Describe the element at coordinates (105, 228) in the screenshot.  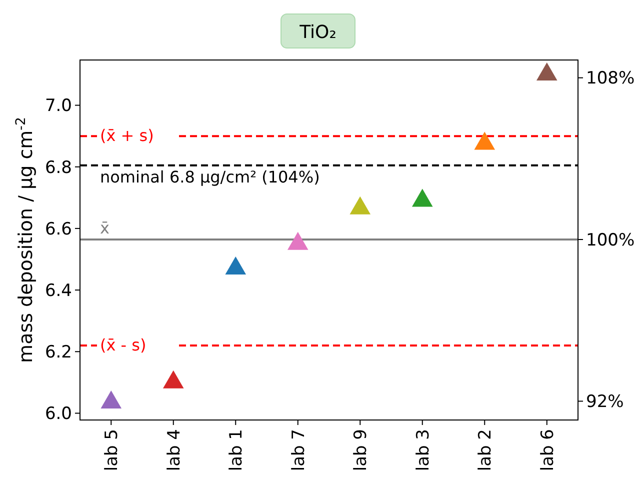
I see `ref-line-label: x̄` at that location.